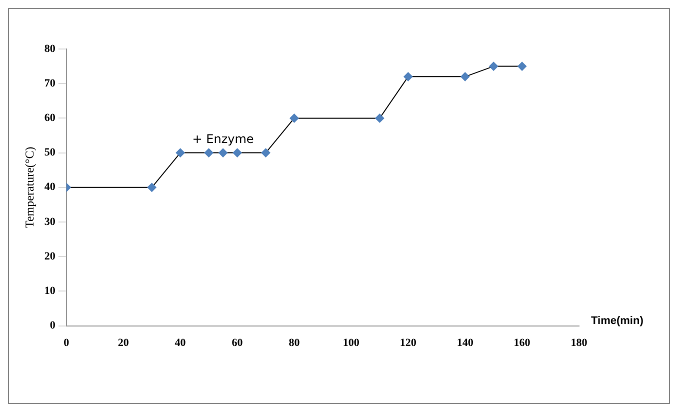 The height and width of the screenshot is (412, 678). I want to click on x-axis-title: Time(min), so click(617, 320).